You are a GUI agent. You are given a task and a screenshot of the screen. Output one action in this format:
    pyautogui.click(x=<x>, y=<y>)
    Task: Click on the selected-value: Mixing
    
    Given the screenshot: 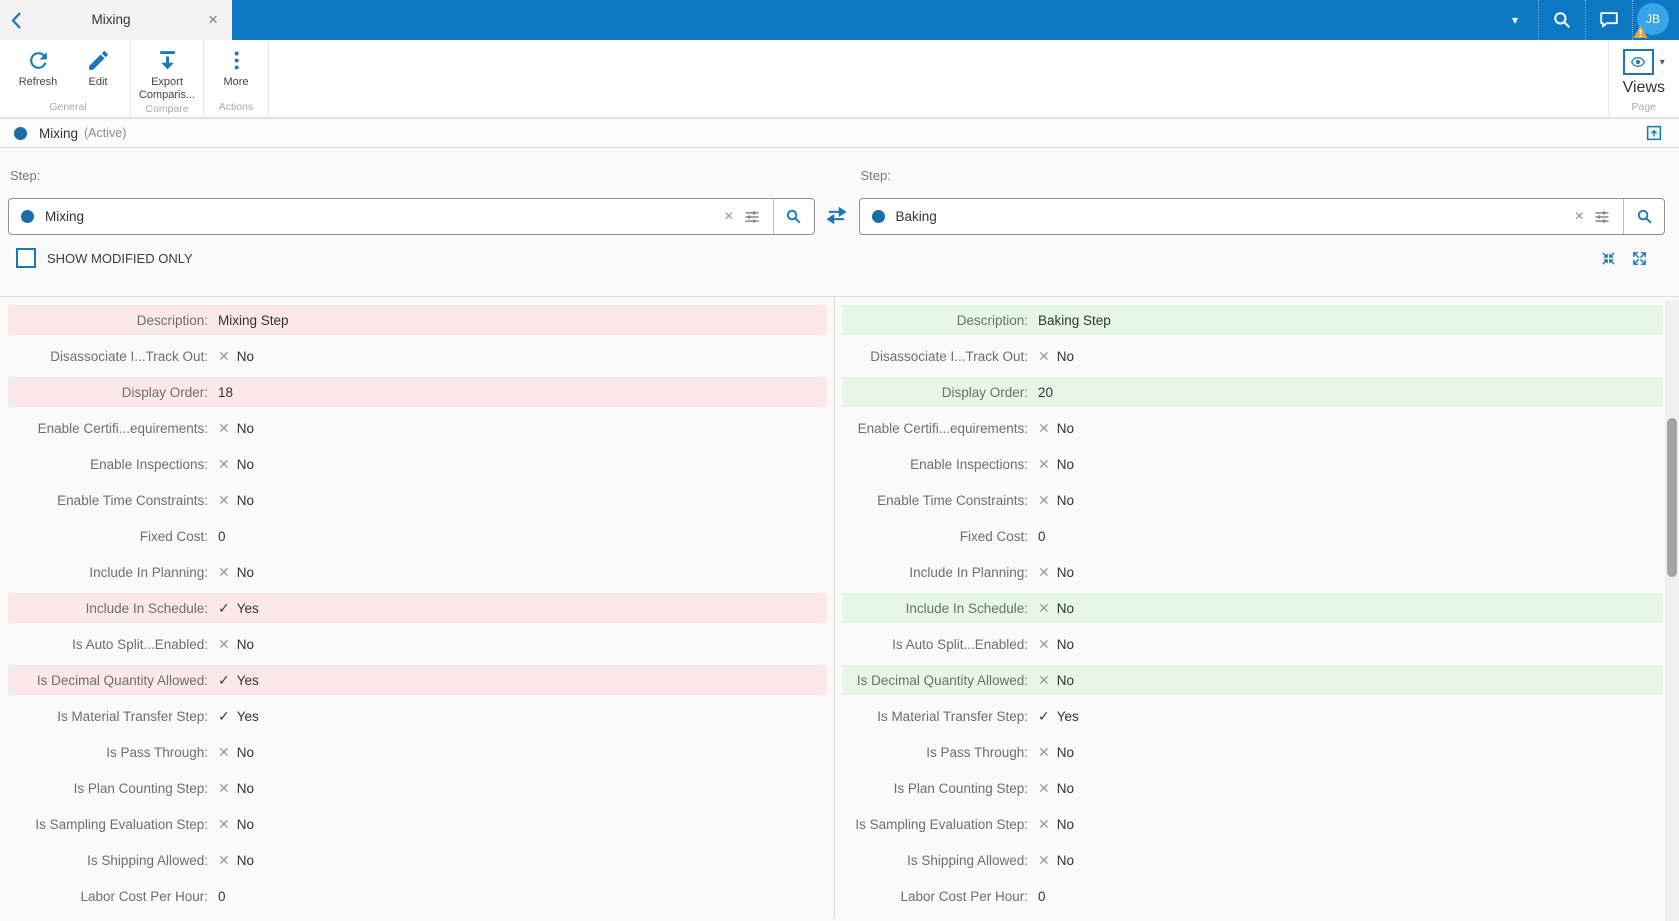 What is the action you would take?
    pyautogui.click(x=65, y=216)
    